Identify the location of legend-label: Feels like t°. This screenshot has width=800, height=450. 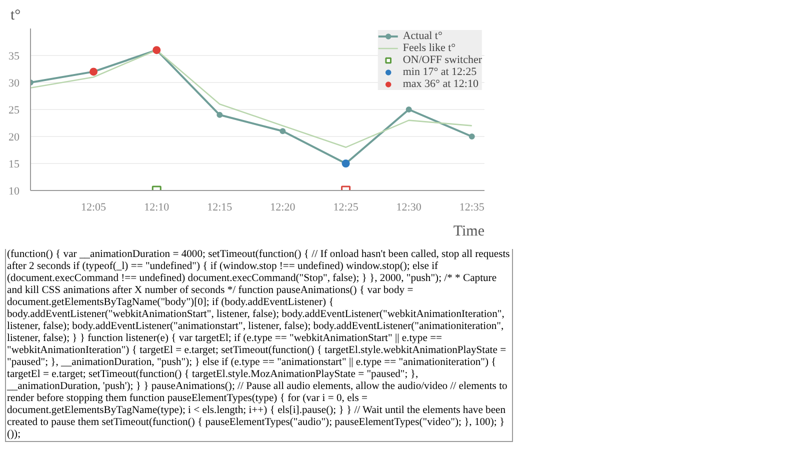
(429, 48).